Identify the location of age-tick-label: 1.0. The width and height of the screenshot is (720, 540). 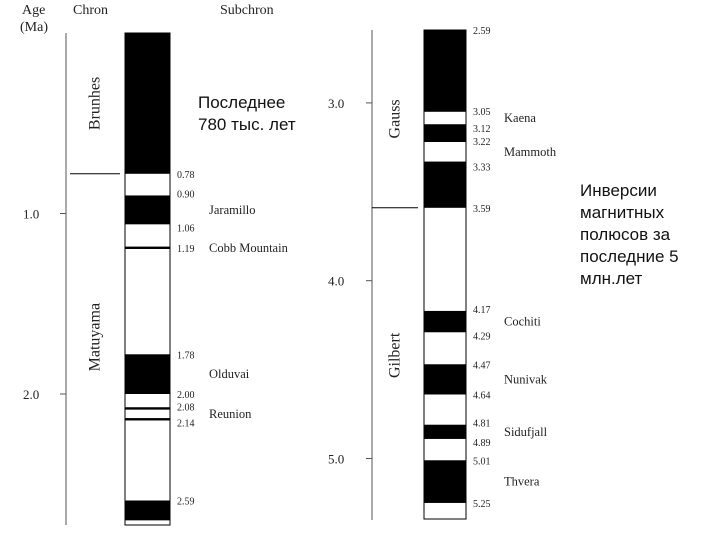
(31, 214).